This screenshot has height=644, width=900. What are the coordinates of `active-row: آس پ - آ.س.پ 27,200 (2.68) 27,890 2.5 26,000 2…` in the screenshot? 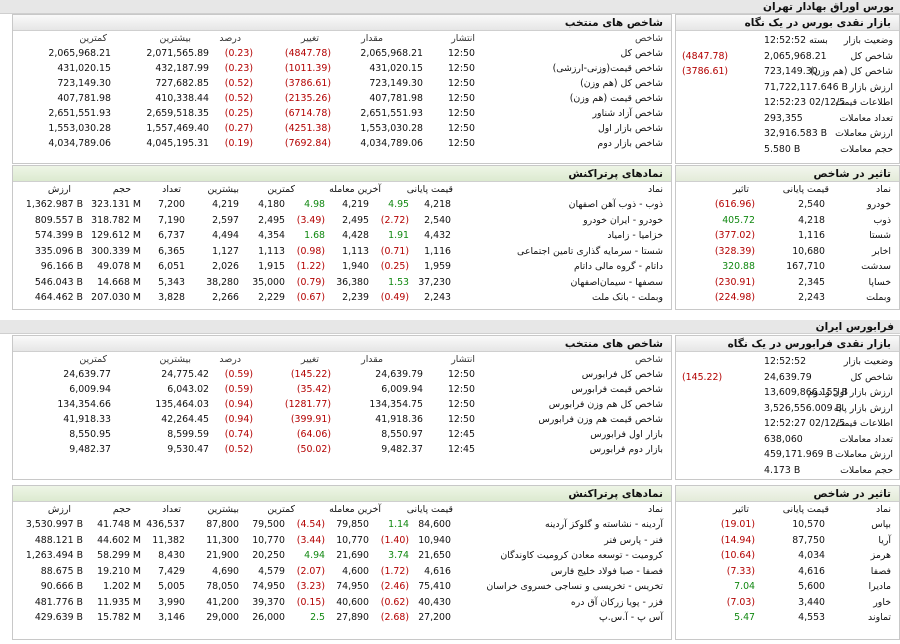 It's located at (342, 617).